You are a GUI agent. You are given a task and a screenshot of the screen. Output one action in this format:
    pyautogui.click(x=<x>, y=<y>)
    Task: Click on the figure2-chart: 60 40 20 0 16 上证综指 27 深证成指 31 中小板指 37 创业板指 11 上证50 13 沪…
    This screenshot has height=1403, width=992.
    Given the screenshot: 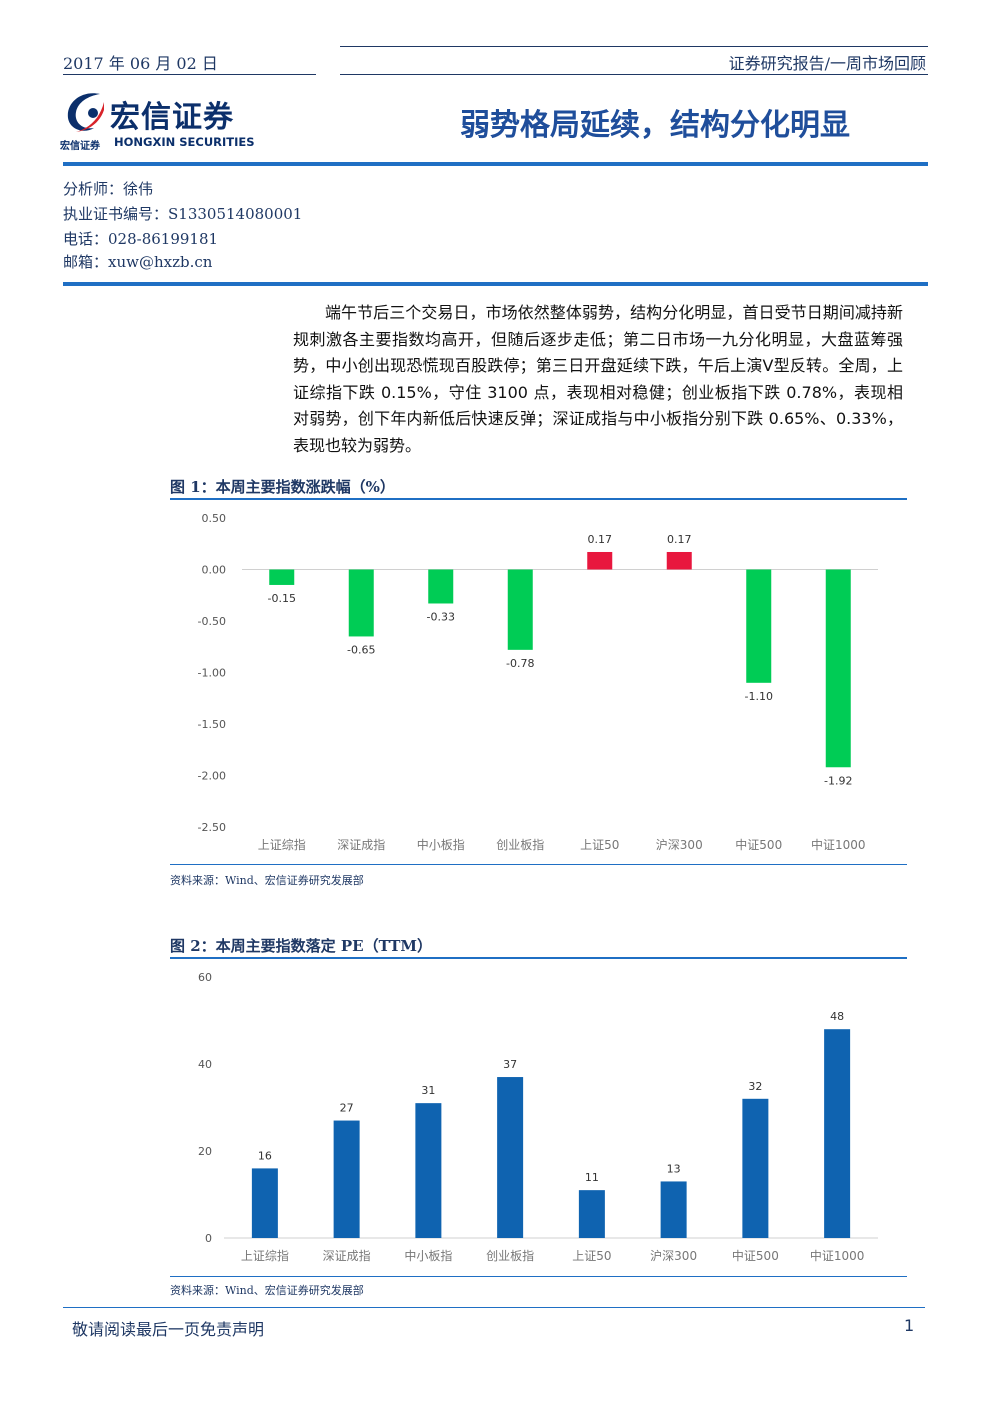 What is the action you would take?
    pyautogui.click(x=538, y=1117)
    